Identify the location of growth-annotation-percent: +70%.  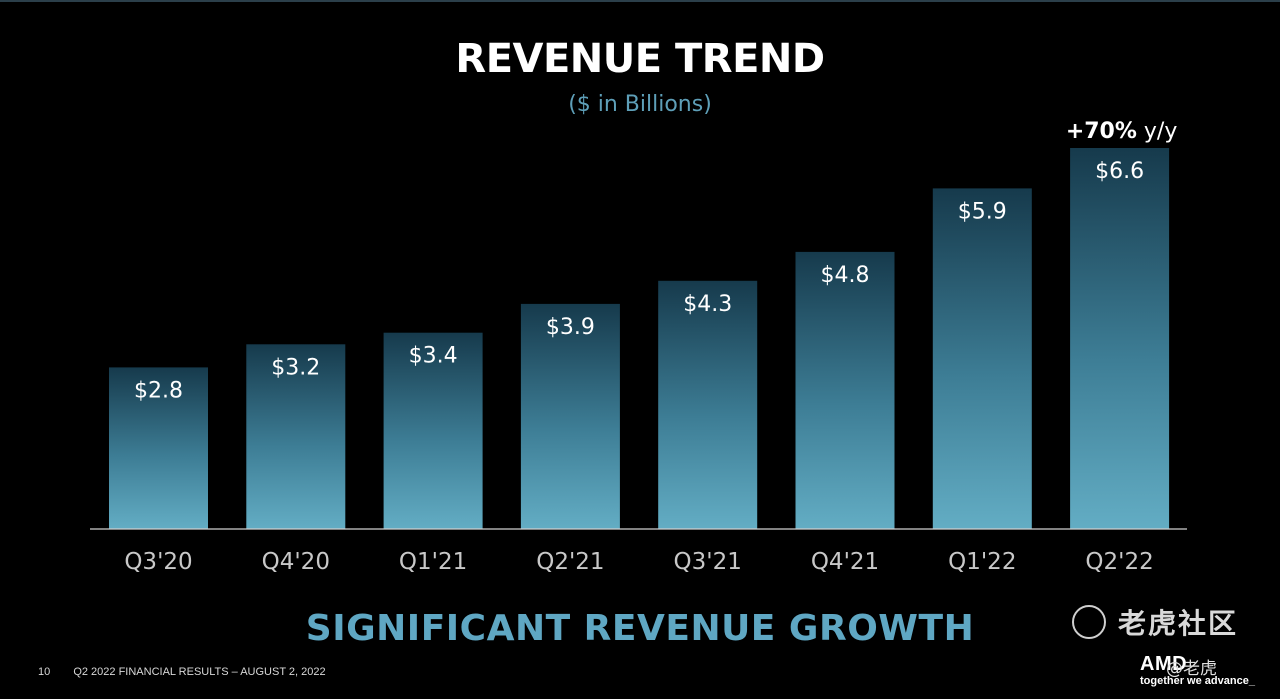
(1101, 131).